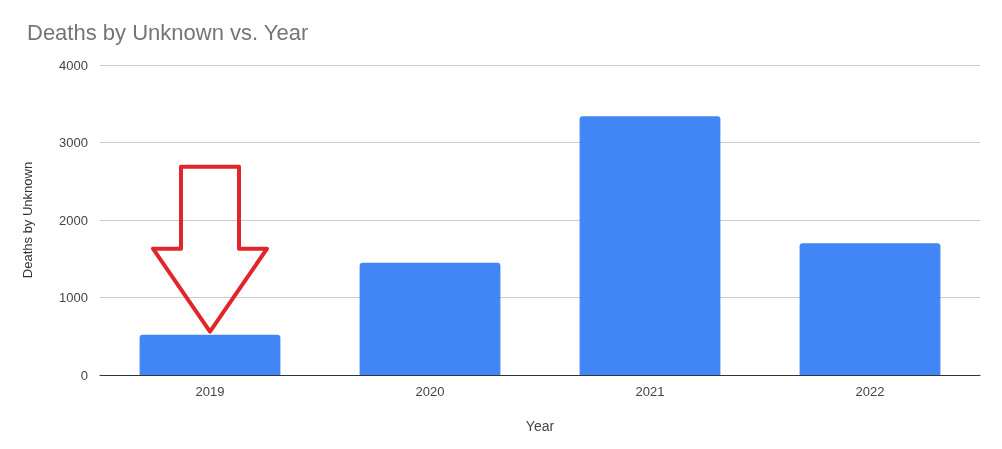 This screenshot has width=1002, height=449. What do you see at coordinates (73, 297) in the screenshot?
I see `y-tick-label: 1000` at bounding box center [73, 297].